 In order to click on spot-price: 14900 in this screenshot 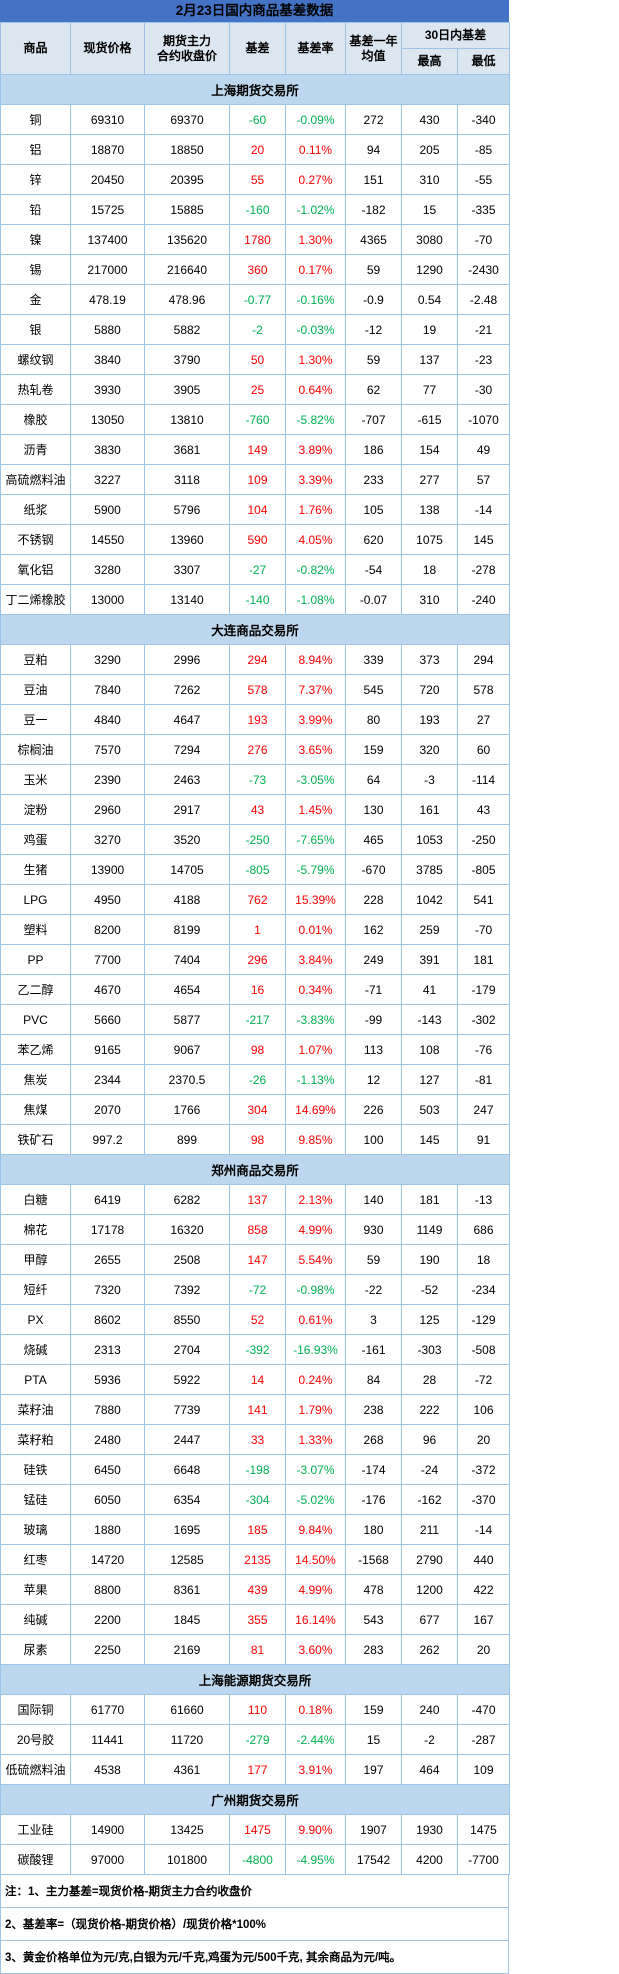, I will do `click(107, 1829)`.